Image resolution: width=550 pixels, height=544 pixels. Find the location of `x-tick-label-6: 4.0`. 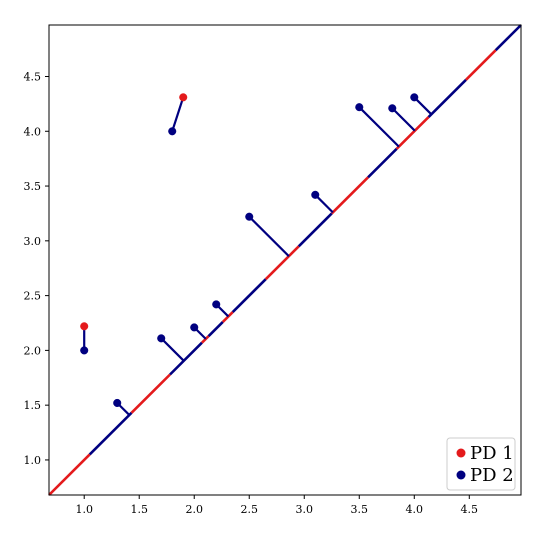

x-tick-label-6: 4.0 is located at coordinates (415, 509).